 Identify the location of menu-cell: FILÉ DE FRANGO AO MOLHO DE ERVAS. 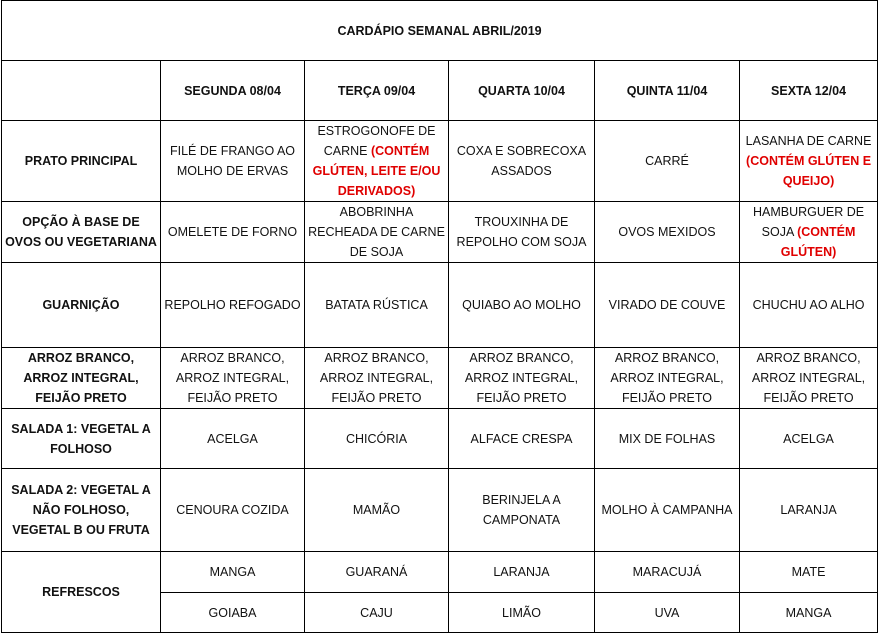
(232, 161).